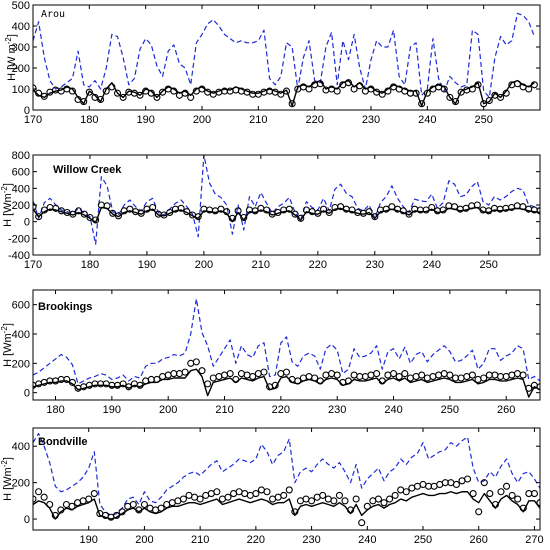 This screenshot has width=550, height=550. I want to click on y-tick-label: 200, so click(21, 364).